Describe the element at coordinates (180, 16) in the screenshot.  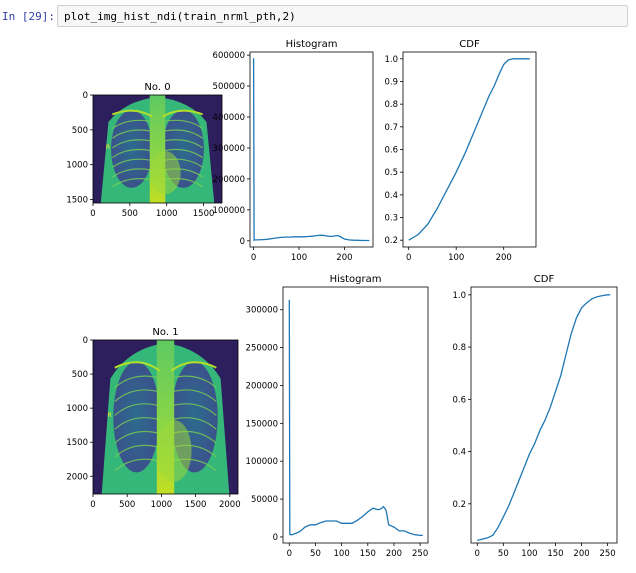
I see `code-text: plot_img_hist_ndi(train_nrml_pth,2)` at that location.